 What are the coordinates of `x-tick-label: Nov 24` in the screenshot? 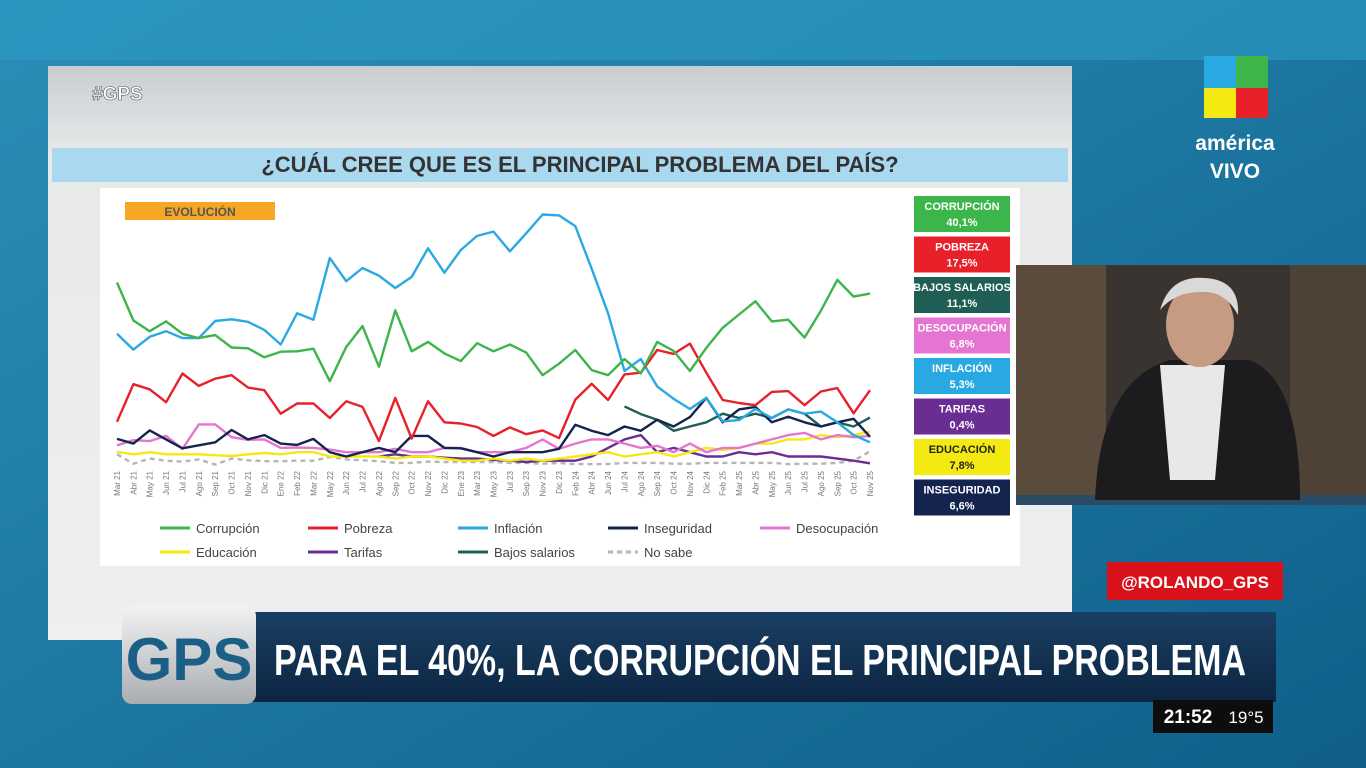 It's located at (690, 483).